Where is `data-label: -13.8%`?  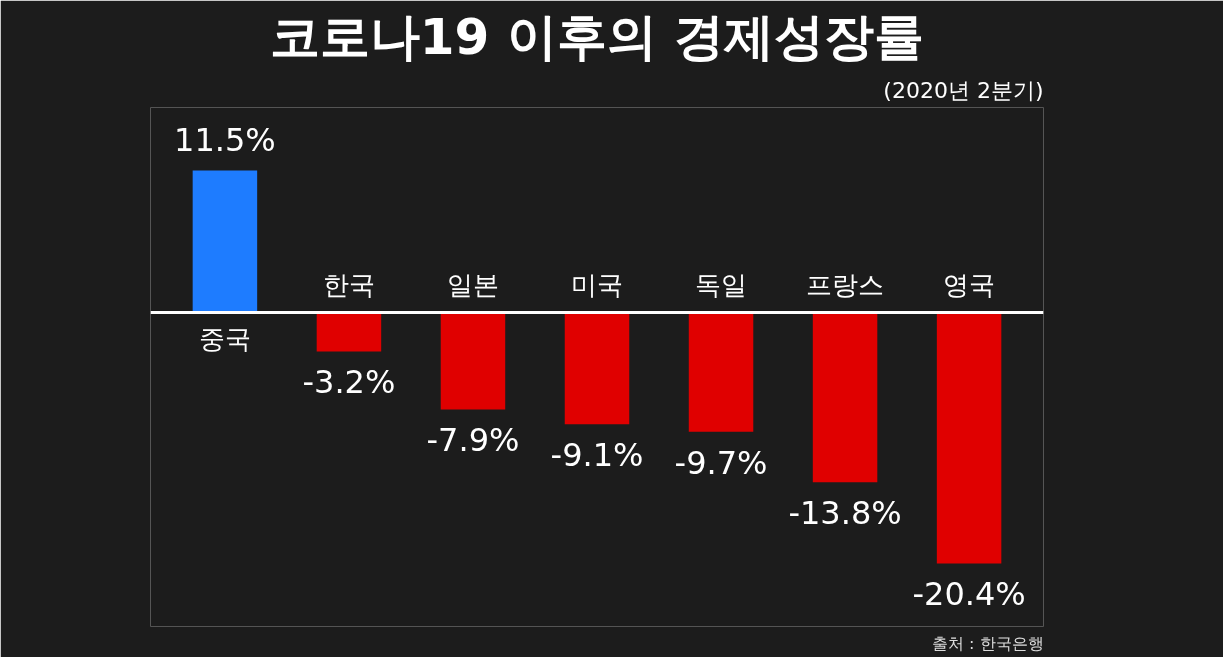 data-label: -13.8% is located at coordinates (845, 513).